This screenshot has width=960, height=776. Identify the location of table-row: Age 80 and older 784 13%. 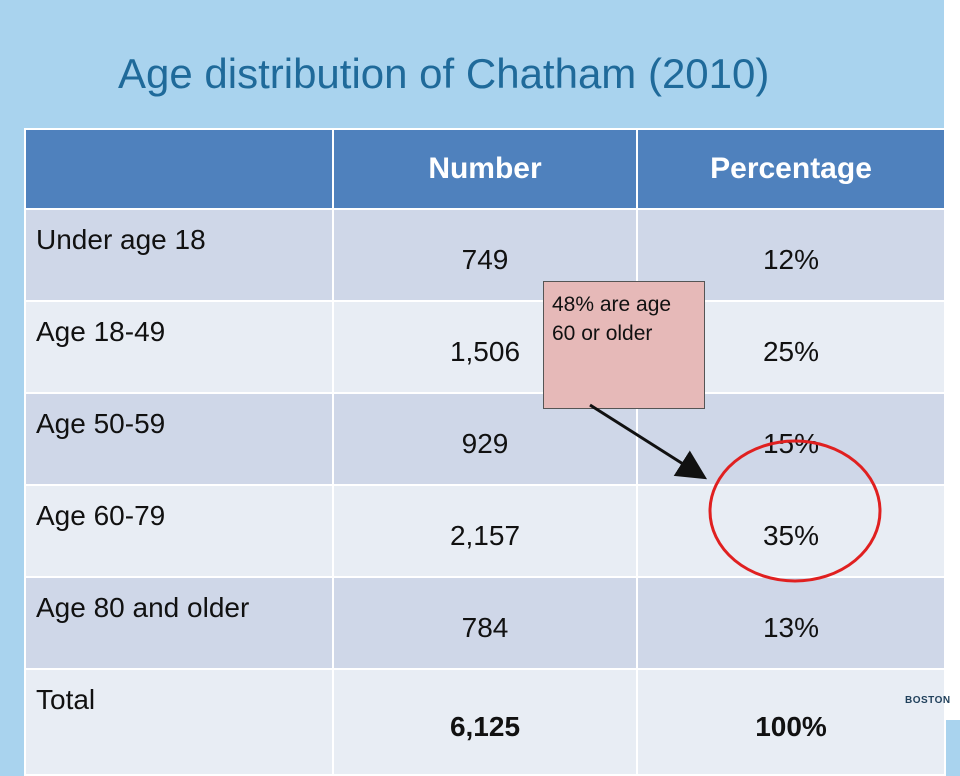
(485, 623).